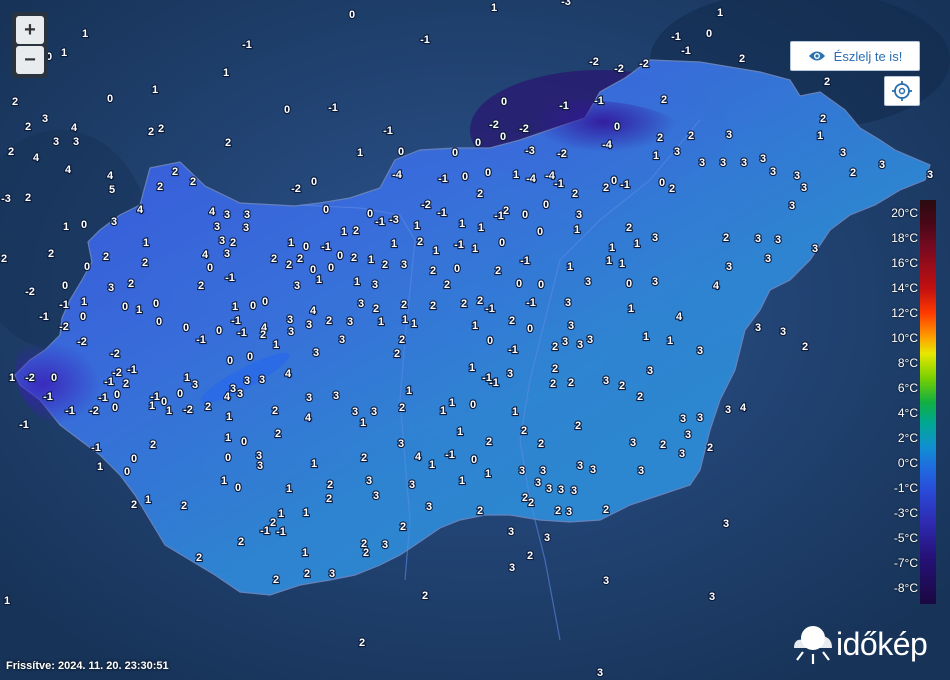 The image size is (950, 680). Describe the element at coordinates (855, 56) in the screenshot. I see `observe-button: Észlelj te is!` at that location.